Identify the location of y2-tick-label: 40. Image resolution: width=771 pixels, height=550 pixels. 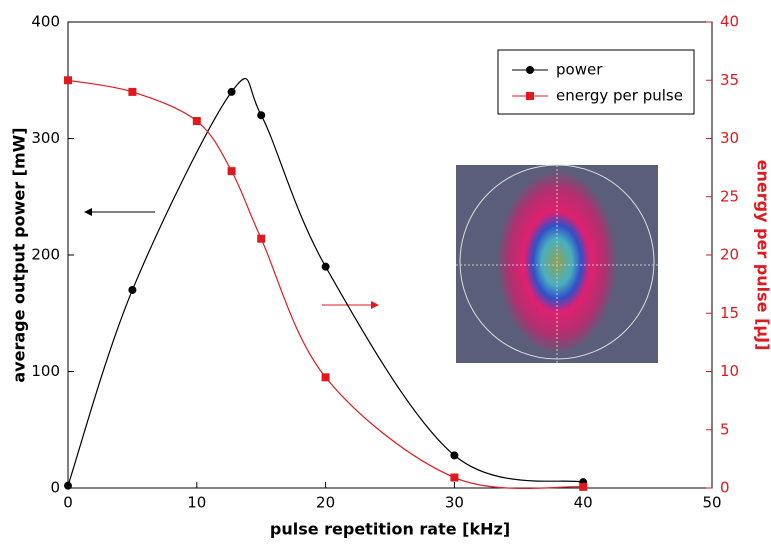
(729, 22).